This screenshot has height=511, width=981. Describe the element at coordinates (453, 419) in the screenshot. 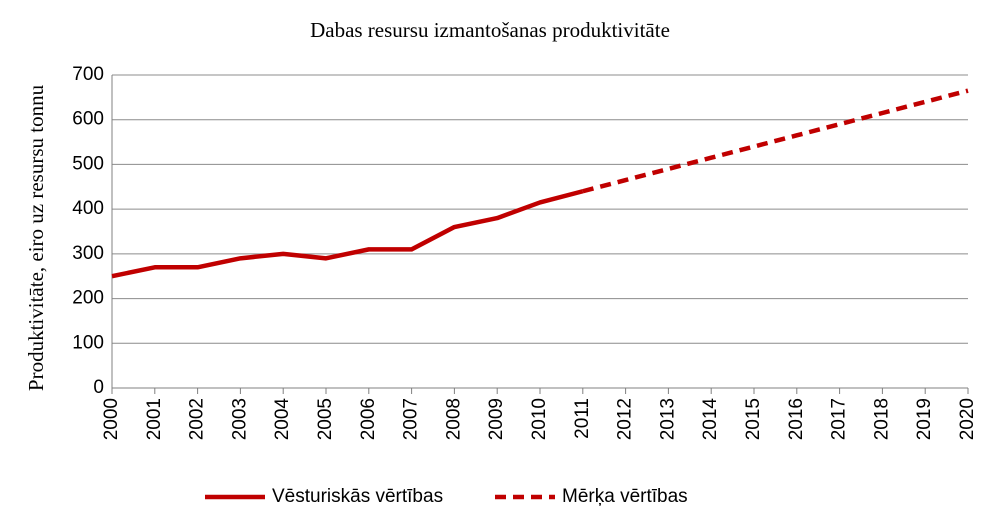

I see `x-tick-label: 2008` at that location.